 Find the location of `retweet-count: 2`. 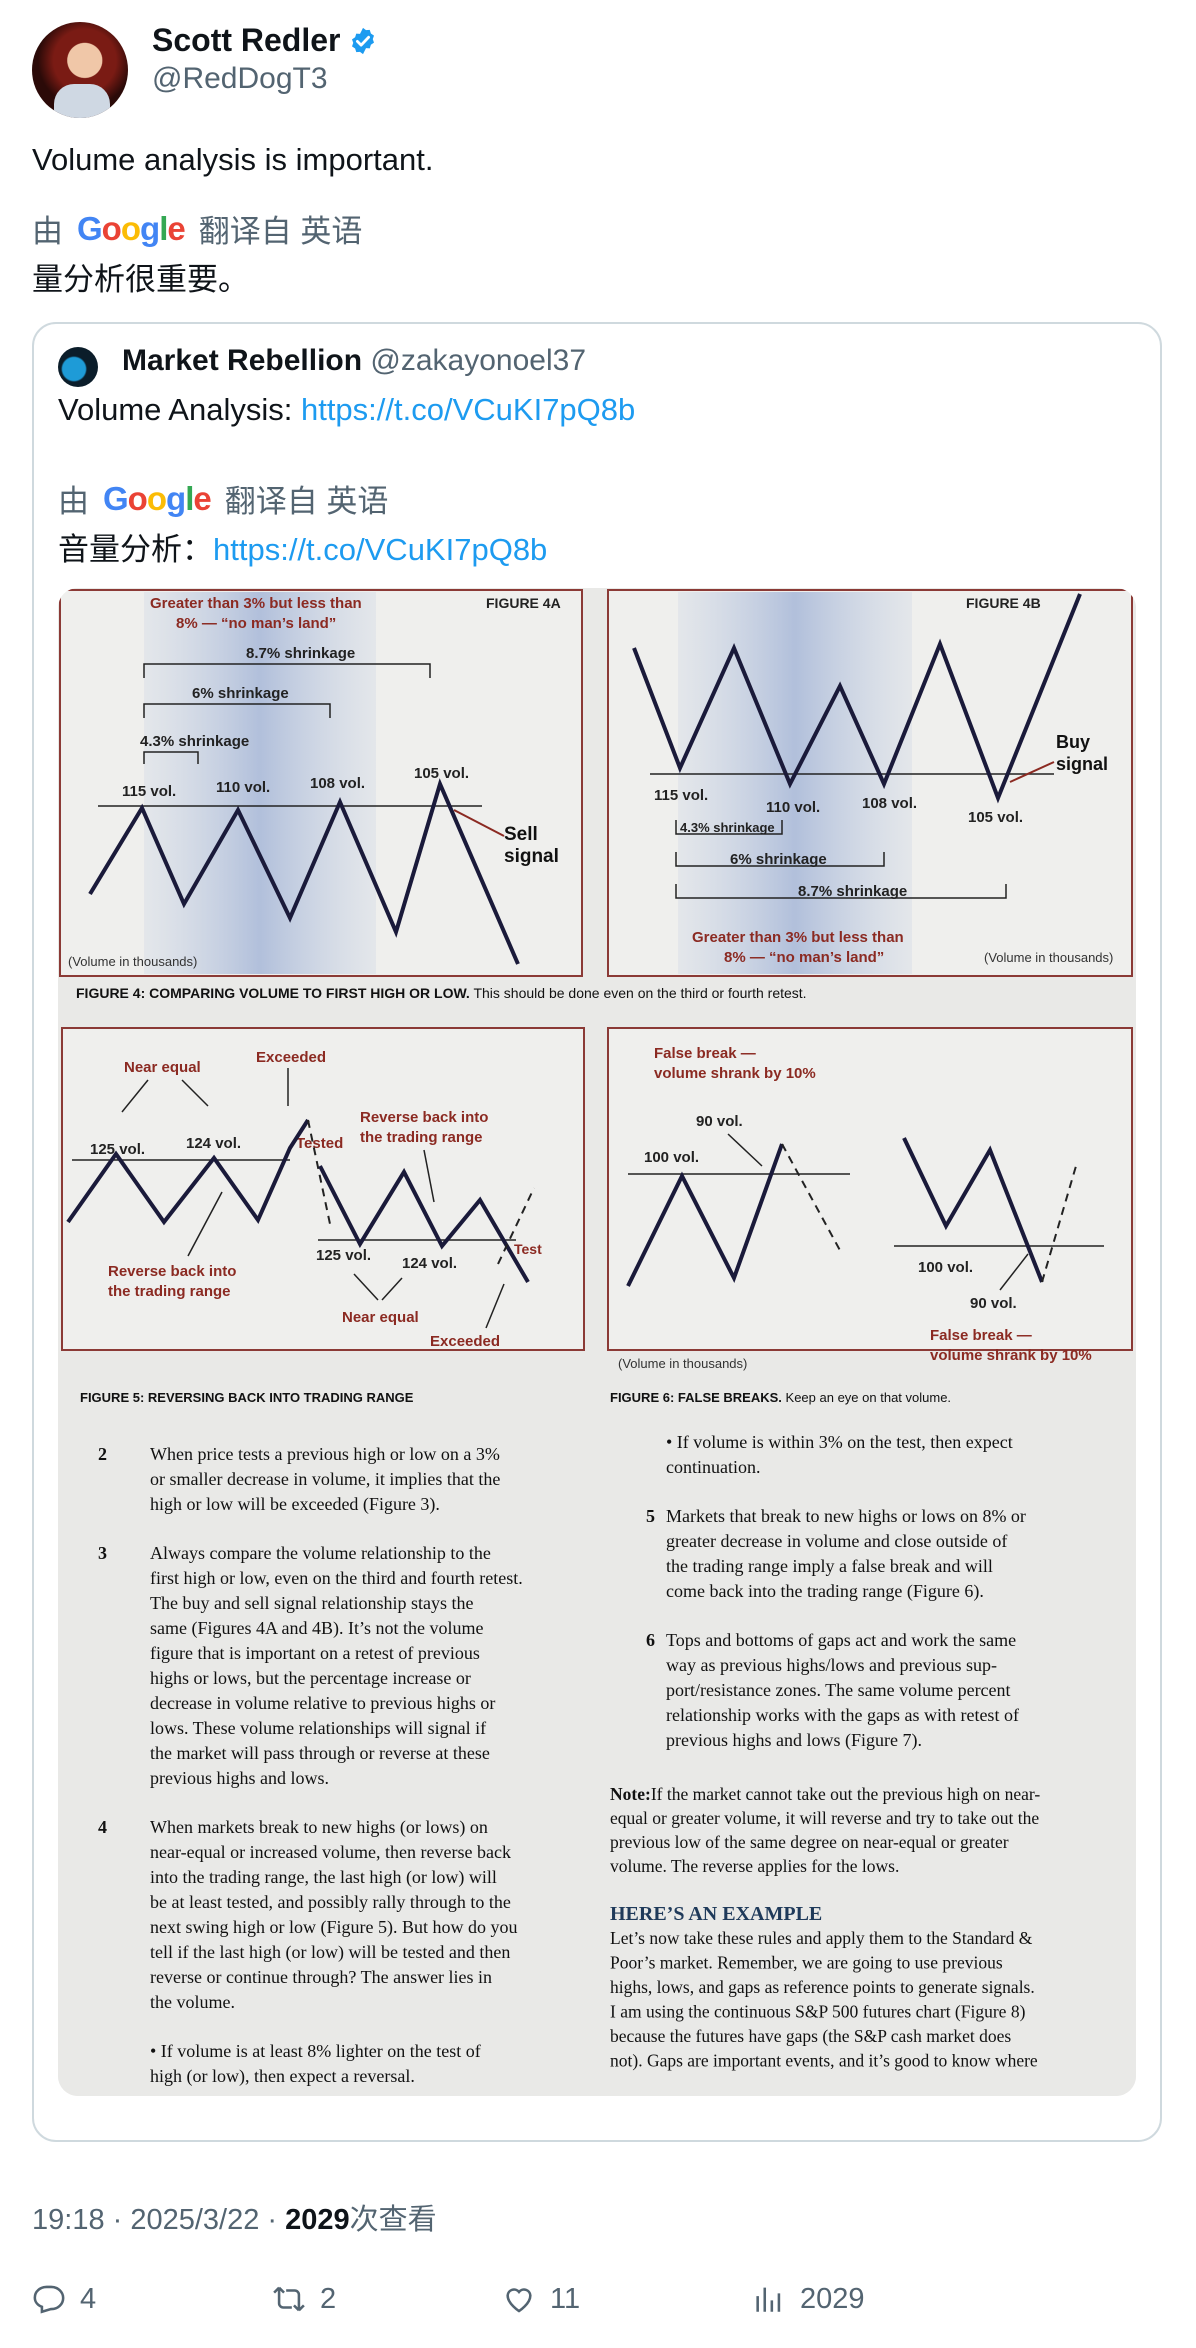

retweet-count: 2 is located at coordinates (328, 2298).